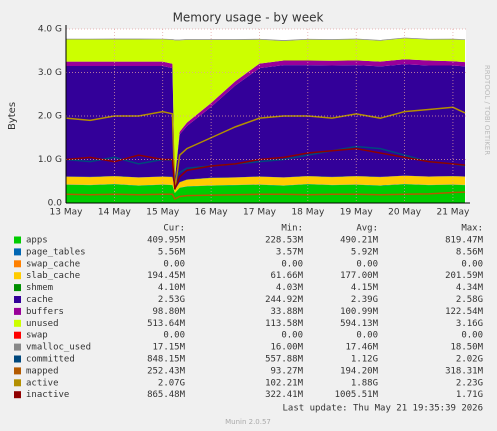 The width and height of the screenshot is (497, 431). What do you see at coordinates (50, 117) in the screenshot?
I see `y-tick-label: 2.0 G` at bounding box center [50, 117].